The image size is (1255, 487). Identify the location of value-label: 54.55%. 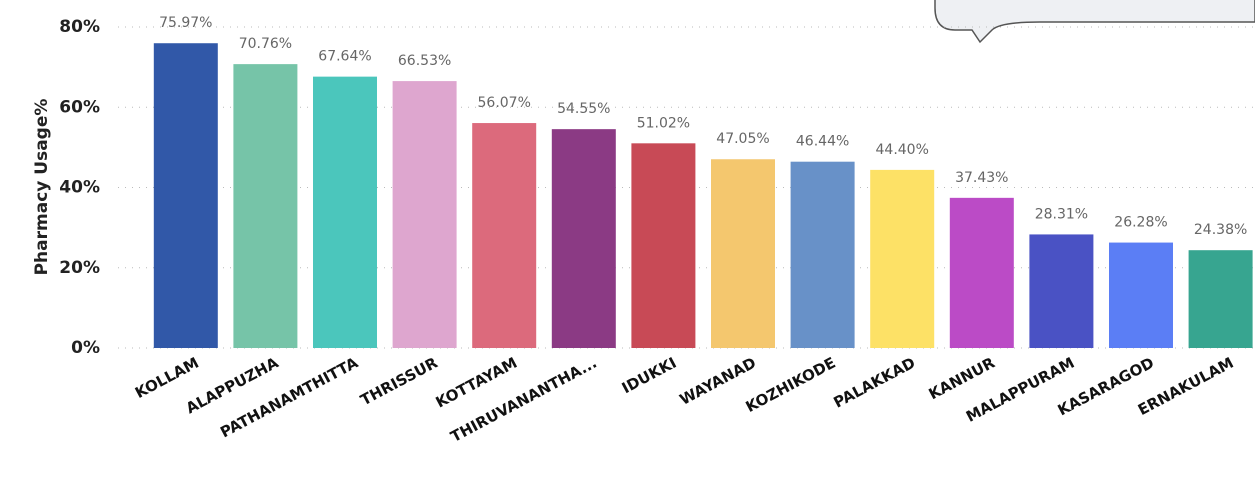
(583, 109).